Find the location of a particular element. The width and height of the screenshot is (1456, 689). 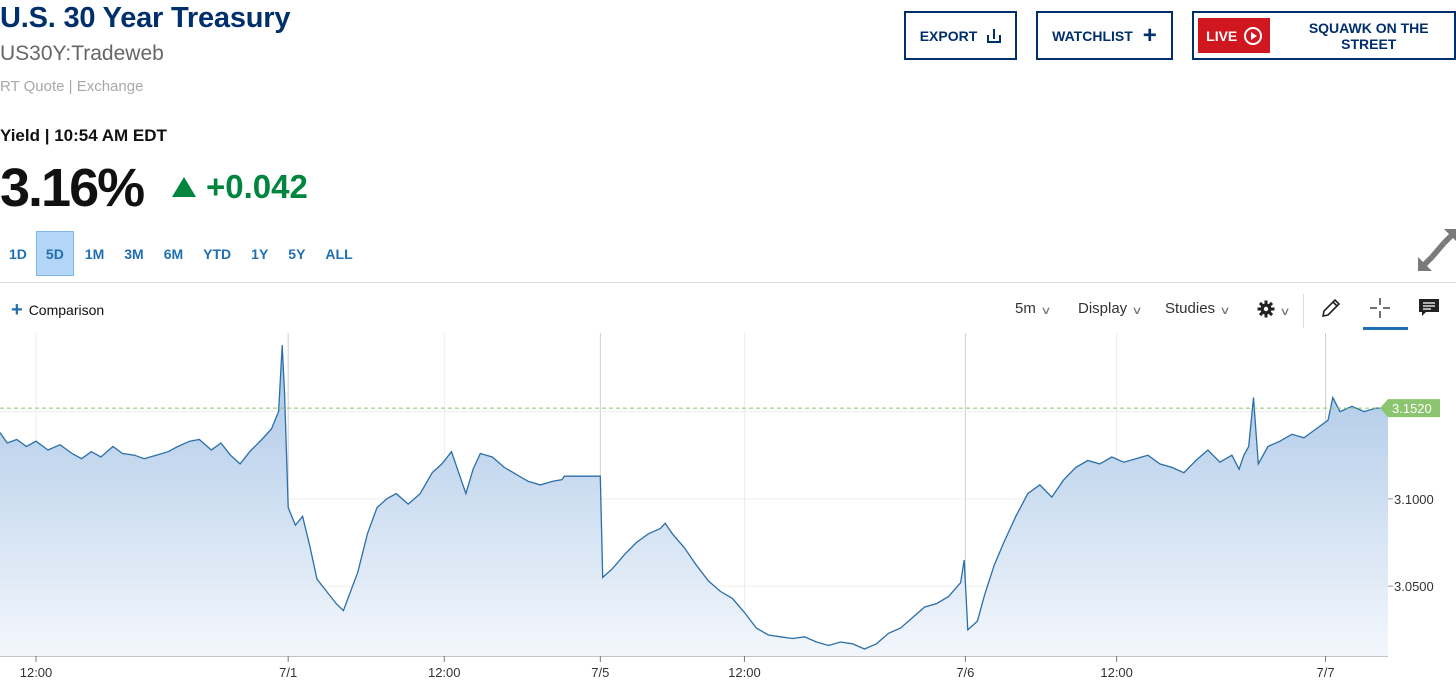

squawk-label: SQUAWK ON THE STREET is located at coordinates (1368, 35).